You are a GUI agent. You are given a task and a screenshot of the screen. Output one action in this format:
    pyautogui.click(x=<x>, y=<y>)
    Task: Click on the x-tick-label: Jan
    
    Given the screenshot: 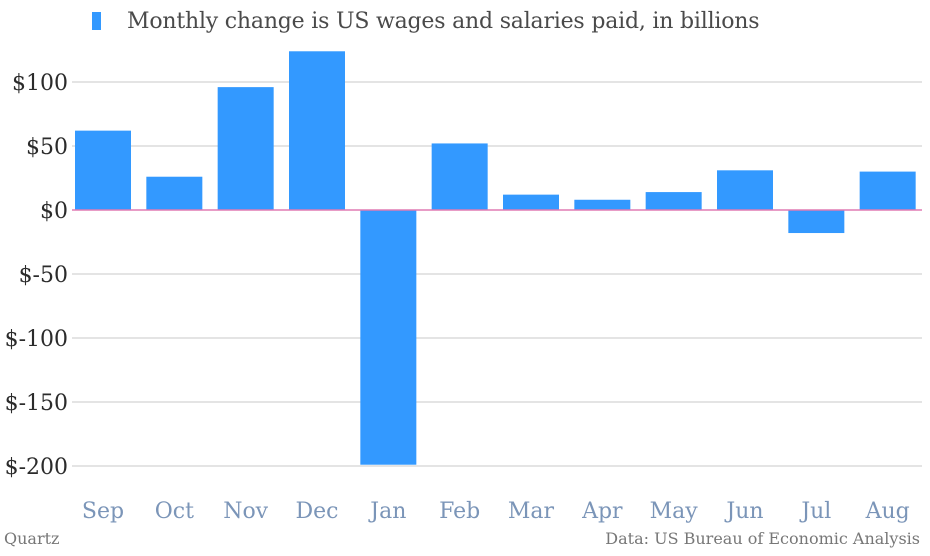 What is the action you would take?
    pyautogui.click(x=387, y=511)
    